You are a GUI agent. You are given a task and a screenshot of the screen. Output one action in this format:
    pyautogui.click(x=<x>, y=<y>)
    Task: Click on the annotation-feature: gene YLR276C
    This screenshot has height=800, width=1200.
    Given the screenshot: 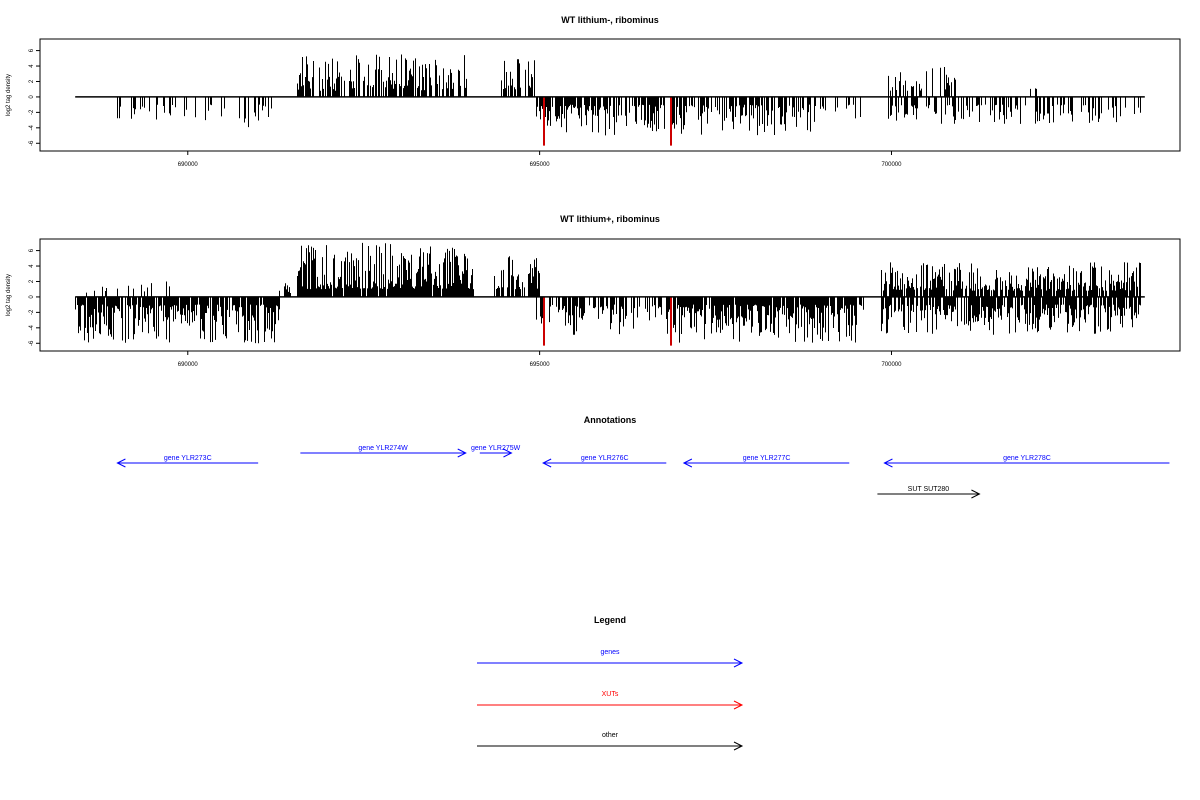 What is the action you would take?
    pyautogui.click(x=604, y=461)
    